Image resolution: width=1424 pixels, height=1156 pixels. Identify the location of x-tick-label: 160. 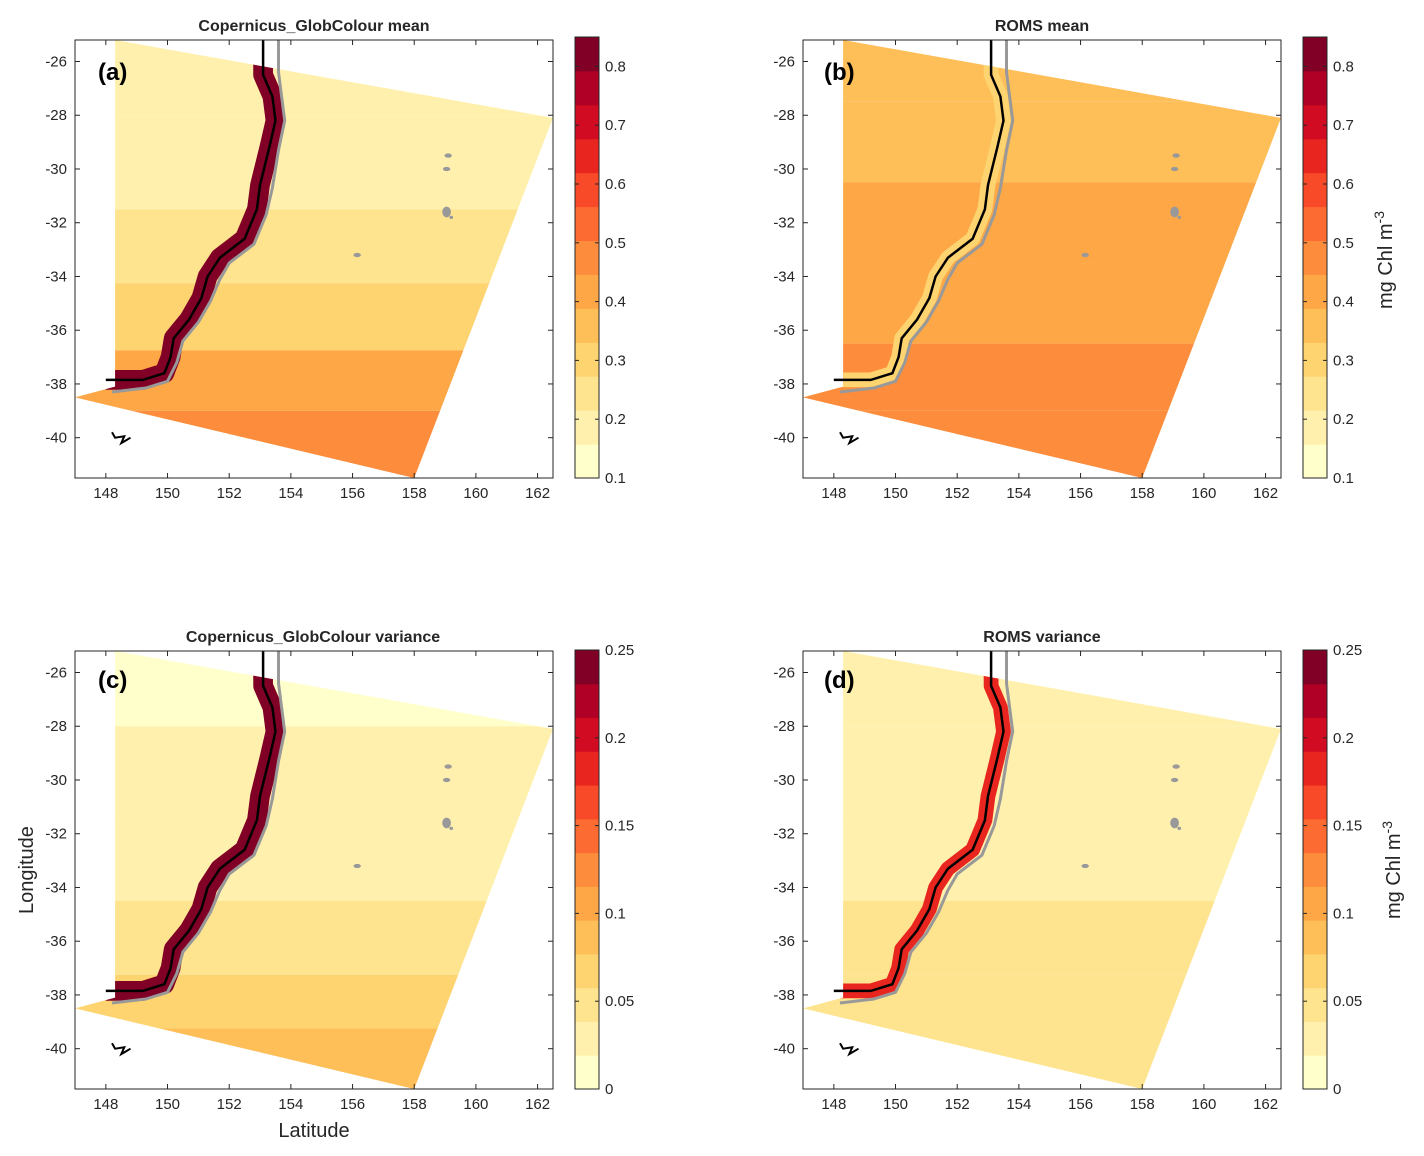
(1203, 1104).